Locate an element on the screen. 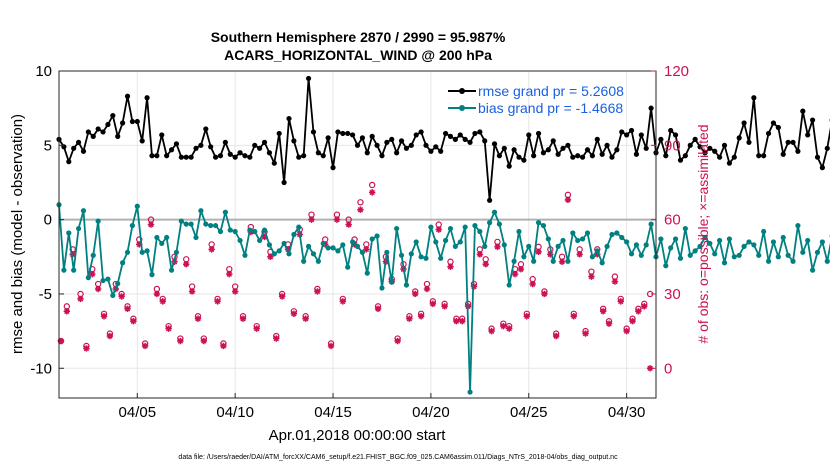  left-axis-ticks: -10 -5 0 5 10 is located at coordinates (47, 220).